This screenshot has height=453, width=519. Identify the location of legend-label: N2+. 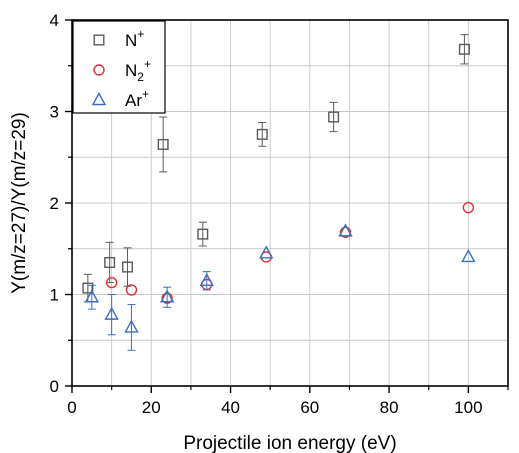
(138, 70).